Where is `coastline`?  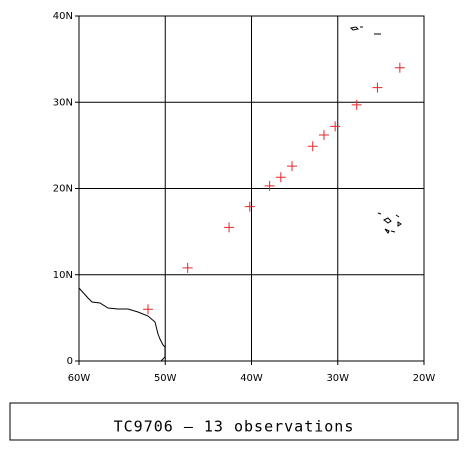
coastline is located at coordinates (122, 324).